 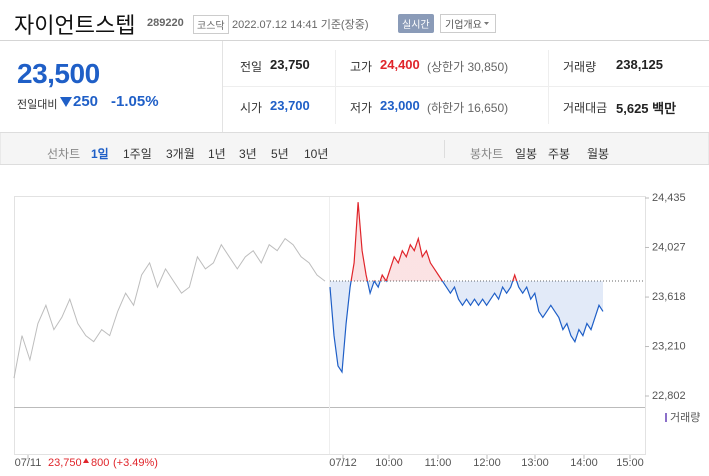 I want to click on price-area, so click(x=466, y=287).